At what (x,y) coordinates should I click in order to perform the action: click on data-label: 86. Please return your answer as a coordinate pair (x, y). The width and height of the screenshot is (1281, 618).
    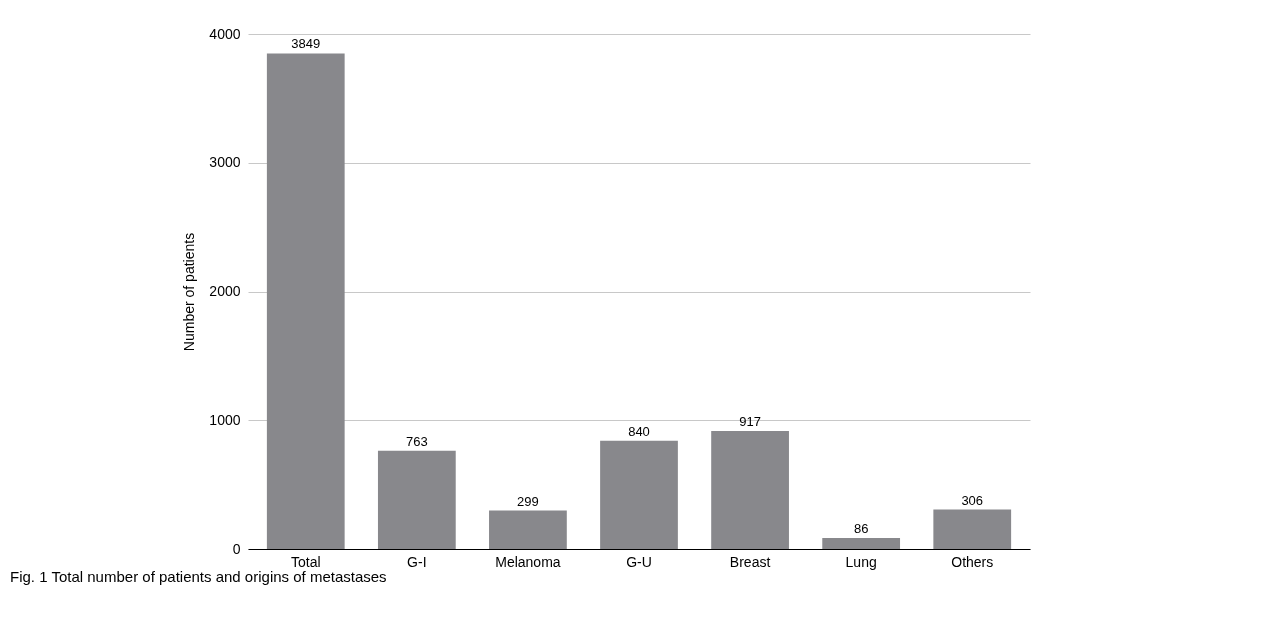
    Looking at the image, I should click on (861, 528).